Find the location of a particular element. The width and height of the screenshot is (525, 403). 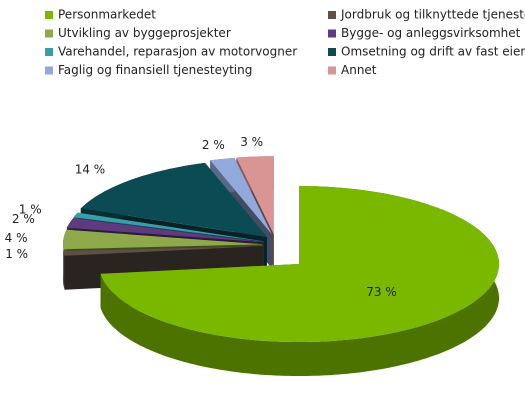

data-label: 4 % is located at coordinates (16, 238).